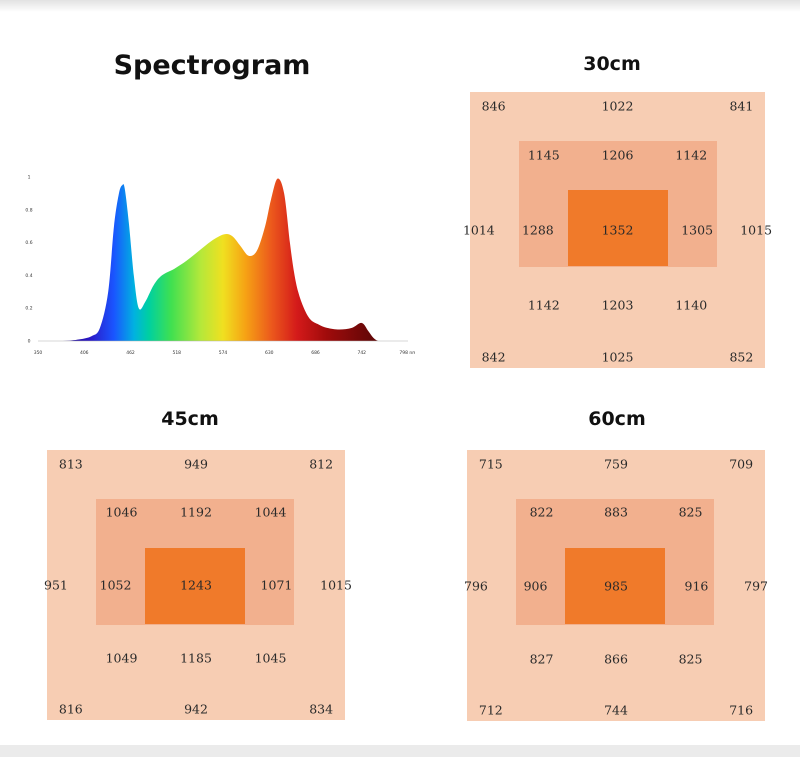  What do you see at coordinates (28, 276) in the screenshot?
I see `y-tick-label: 0.4` at bounding box center [28, 276].